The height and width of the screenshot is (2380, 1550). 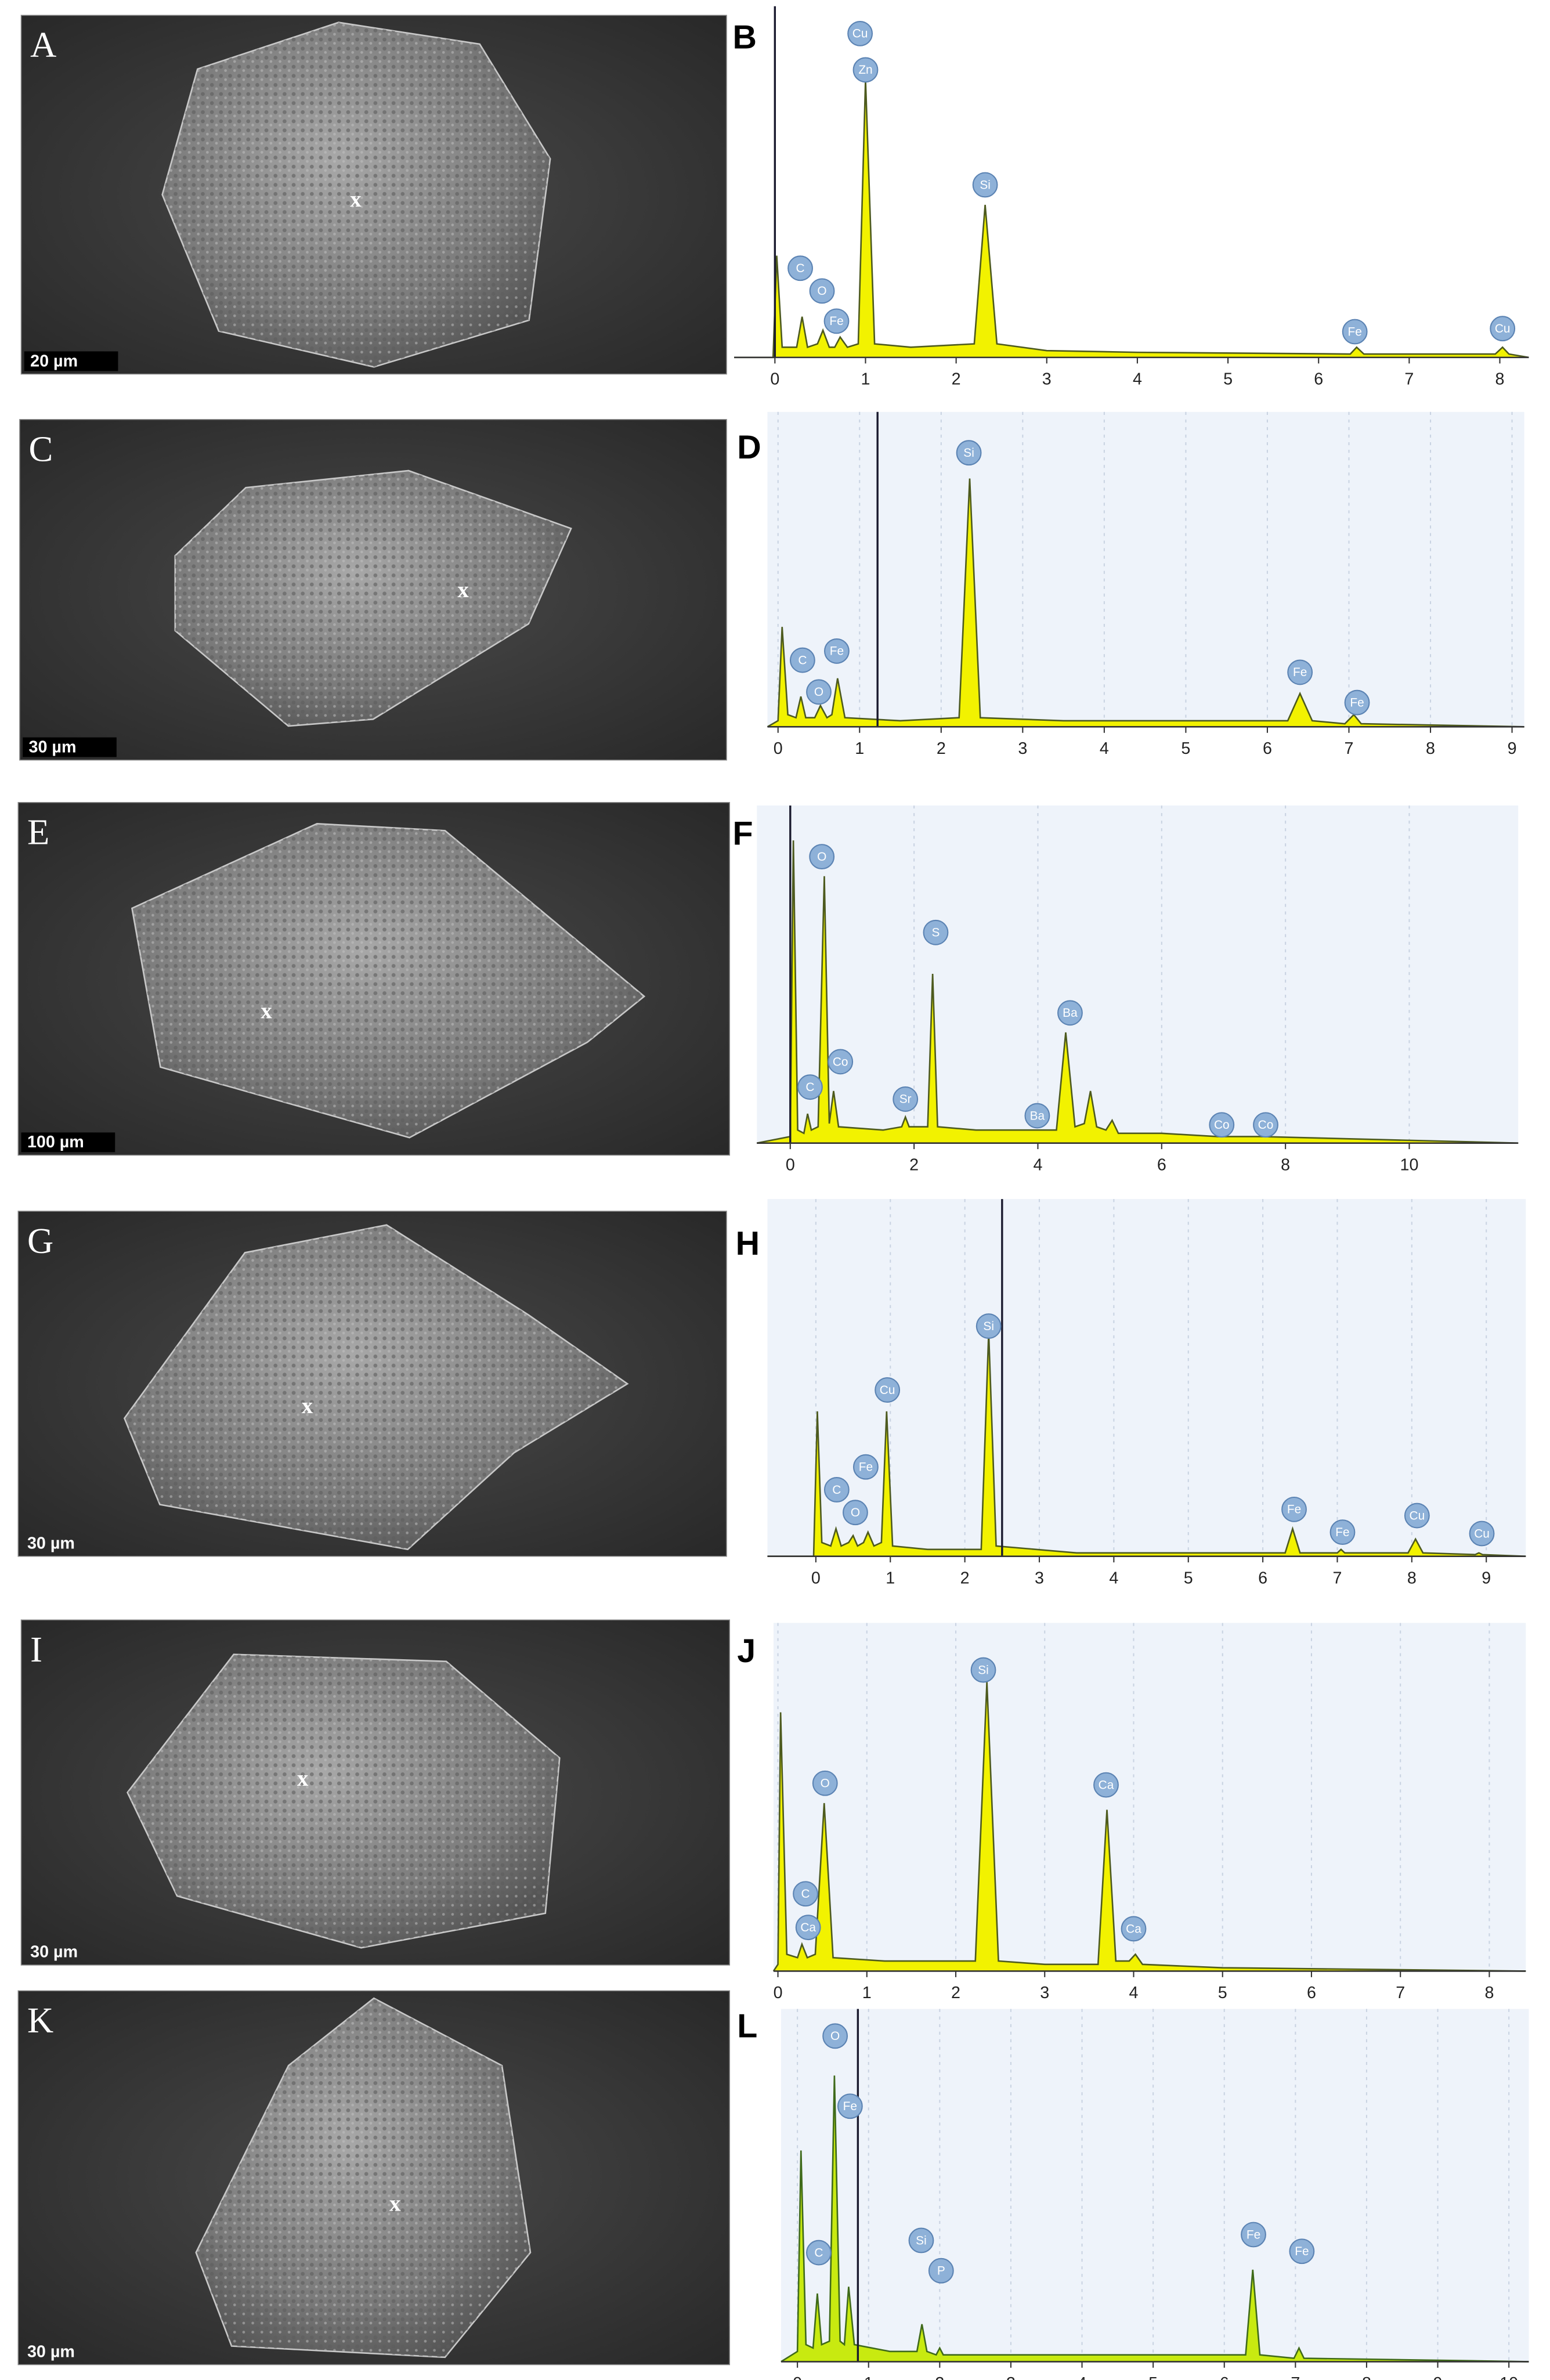 I want to click on element-label: P, so click(x=941, y=2271).